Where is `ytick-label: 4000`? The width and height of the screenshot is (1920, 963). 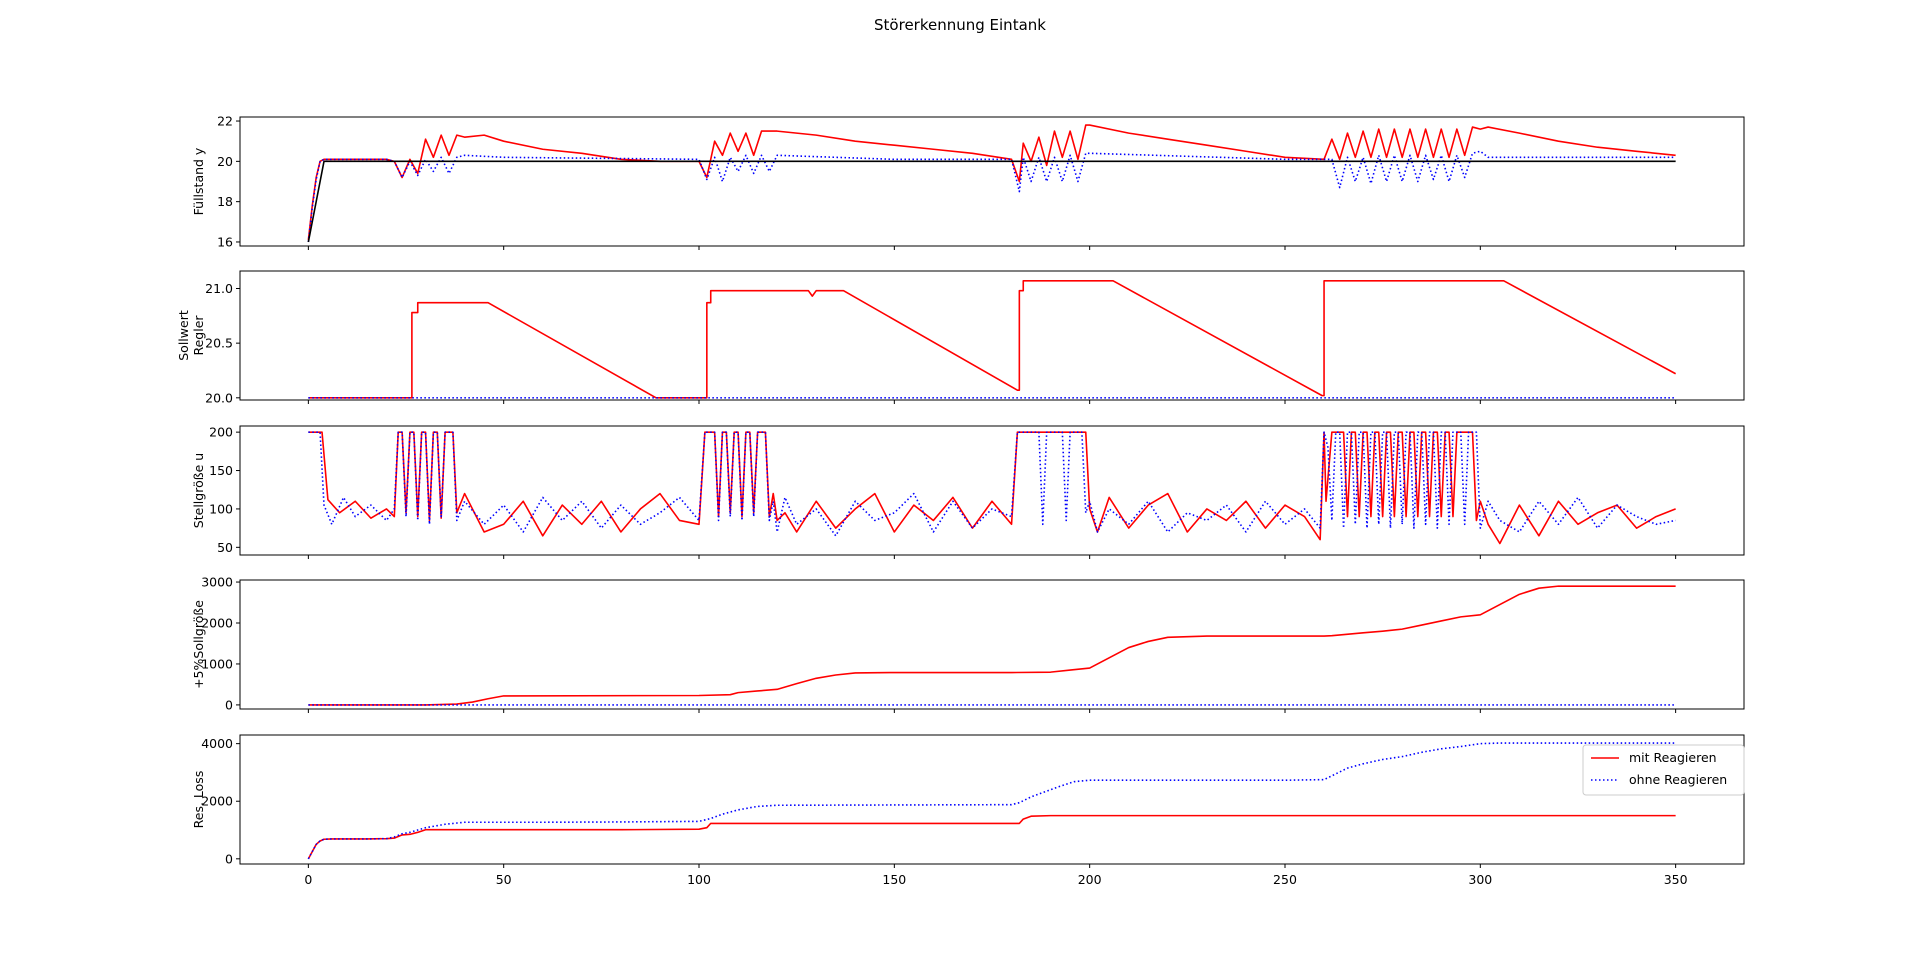 ytick-label: 4000 is located at coordinates (217, 743).